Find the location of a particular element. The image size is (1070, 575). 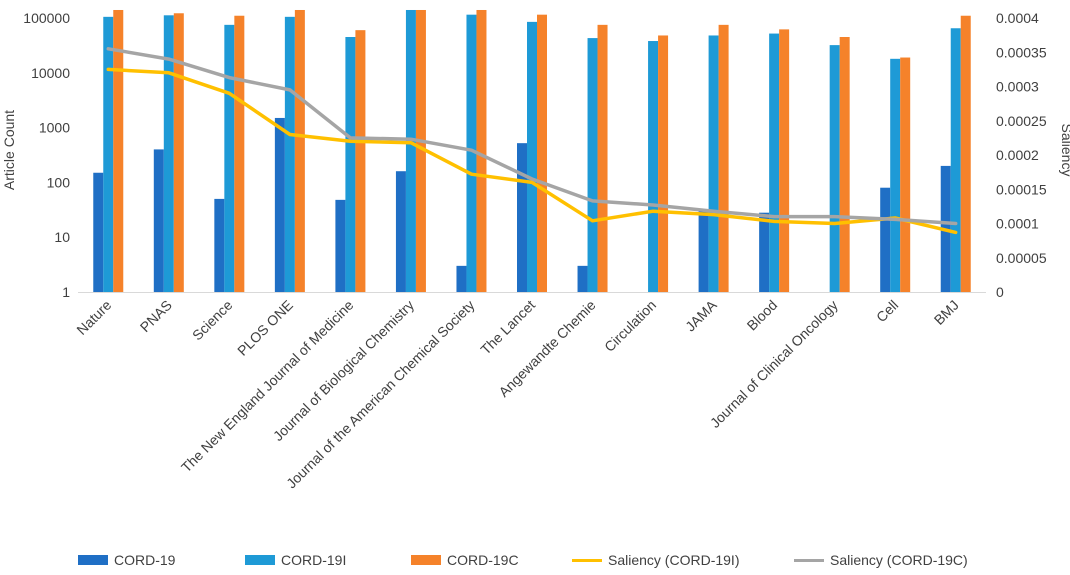

y2-tick-label: 0.00025 is located at coordinates (1021, 121).